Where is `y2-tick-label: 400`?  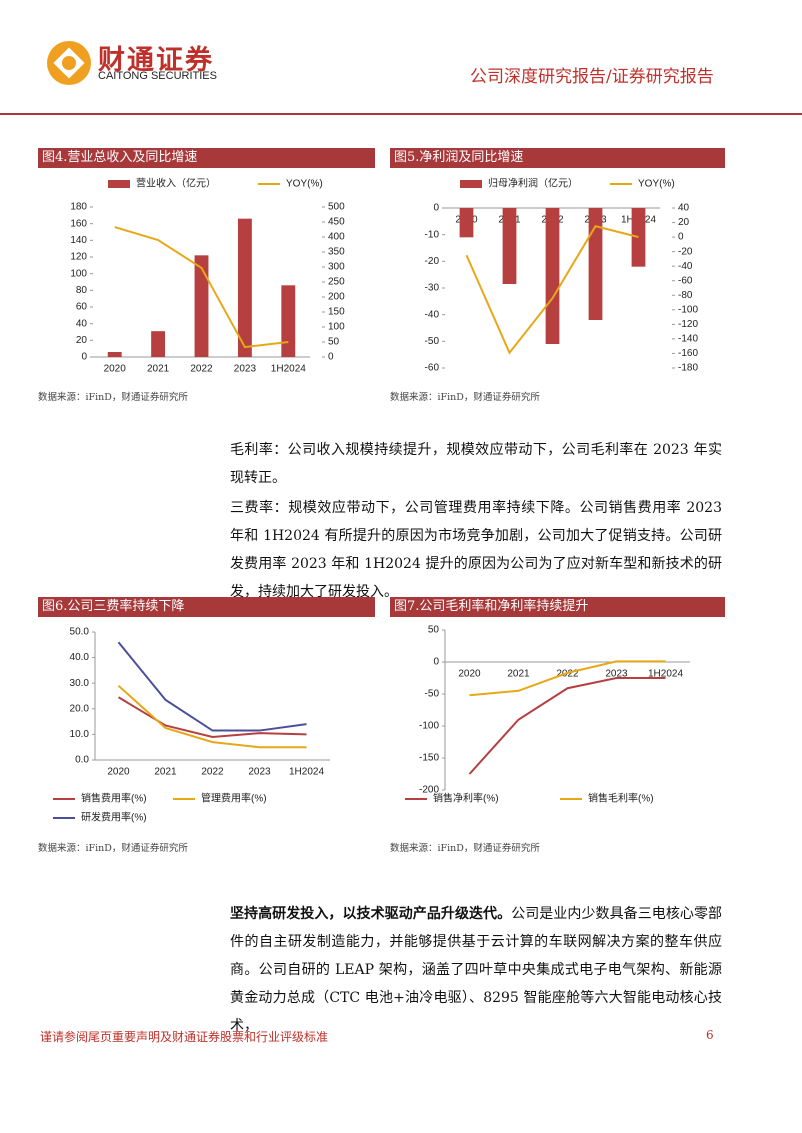
y2-tick-label: 400 is located at coordinates (336, 237).